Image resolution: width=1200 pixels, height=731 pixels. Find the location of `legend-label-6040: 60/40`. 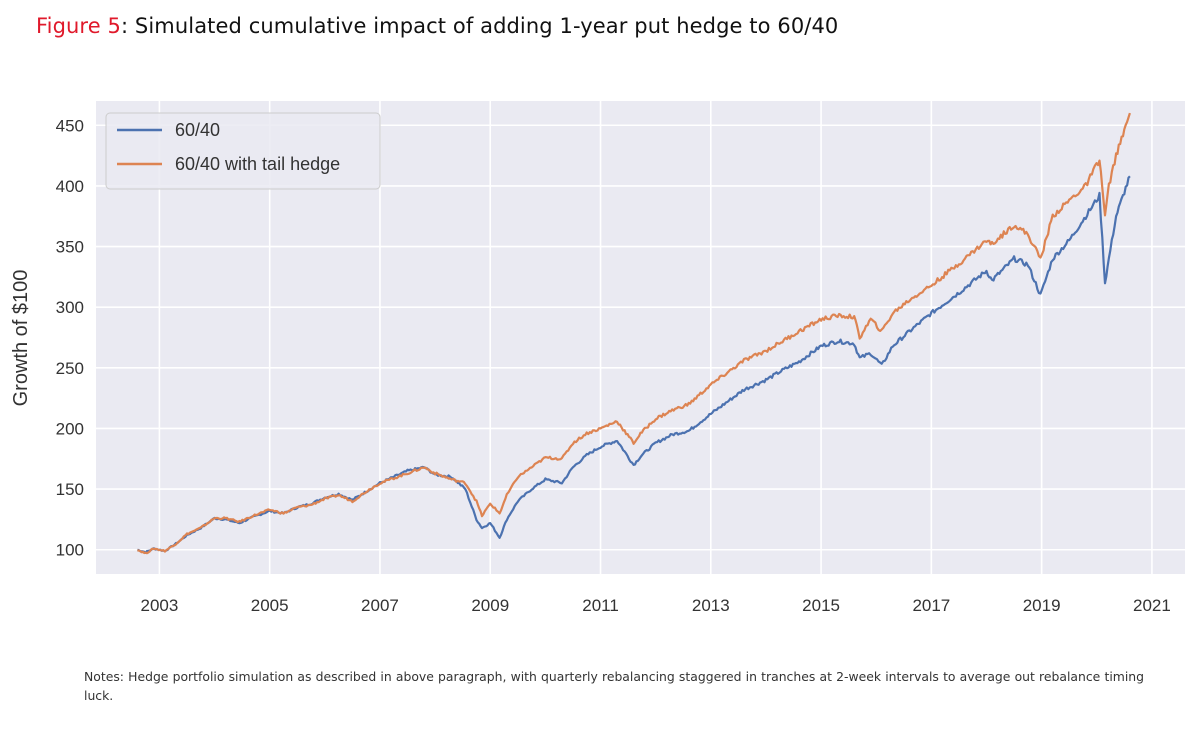

legend-label-6040: 60/40 is located at coordinates (197, 130).